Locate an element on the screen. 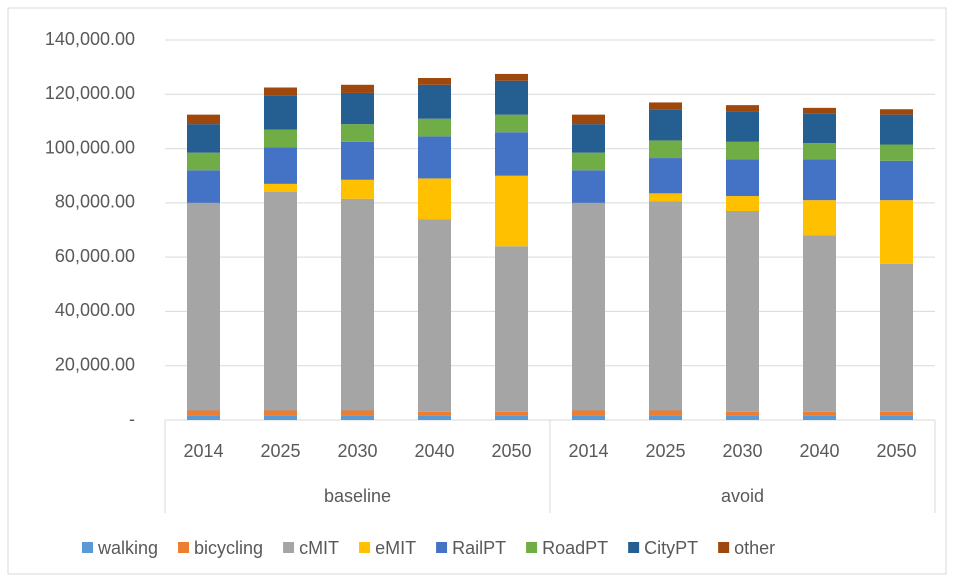 This screenshot has width=955, height=586. x-tick-label: 2025 is located at coordinates (665, 451).